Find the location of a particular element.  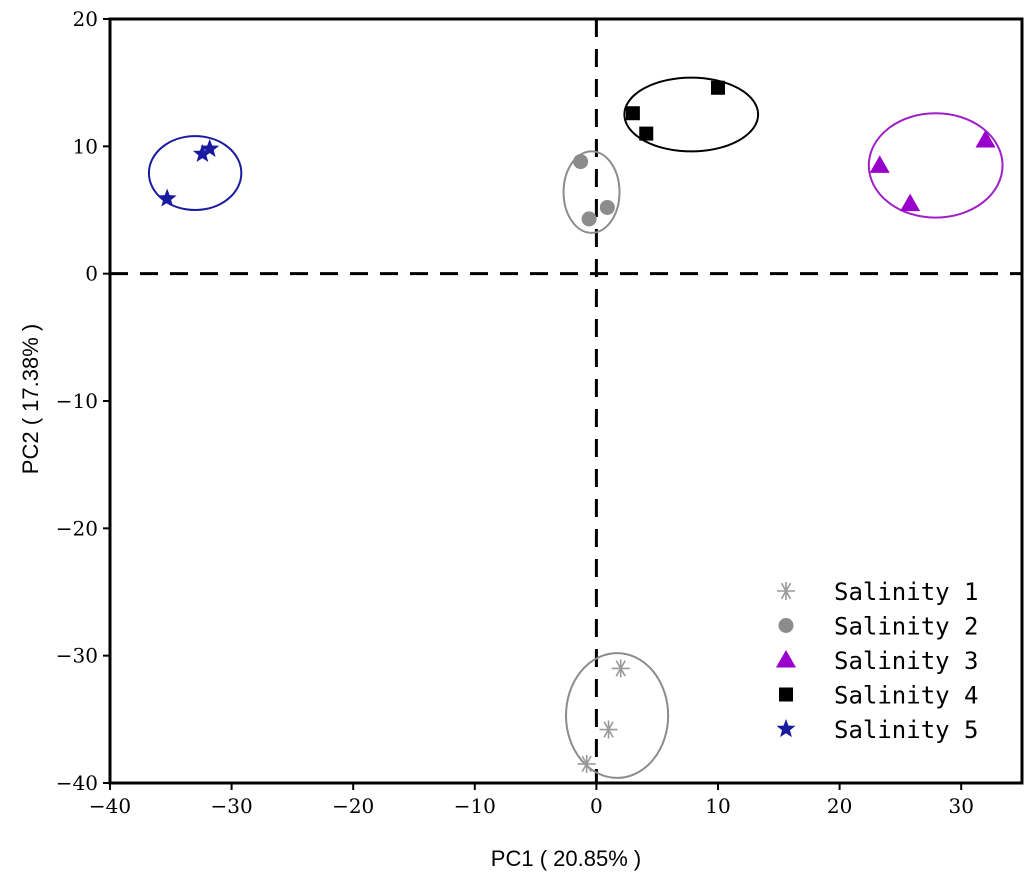

x-tick-label: −10 is located at coordinates (475, 806).